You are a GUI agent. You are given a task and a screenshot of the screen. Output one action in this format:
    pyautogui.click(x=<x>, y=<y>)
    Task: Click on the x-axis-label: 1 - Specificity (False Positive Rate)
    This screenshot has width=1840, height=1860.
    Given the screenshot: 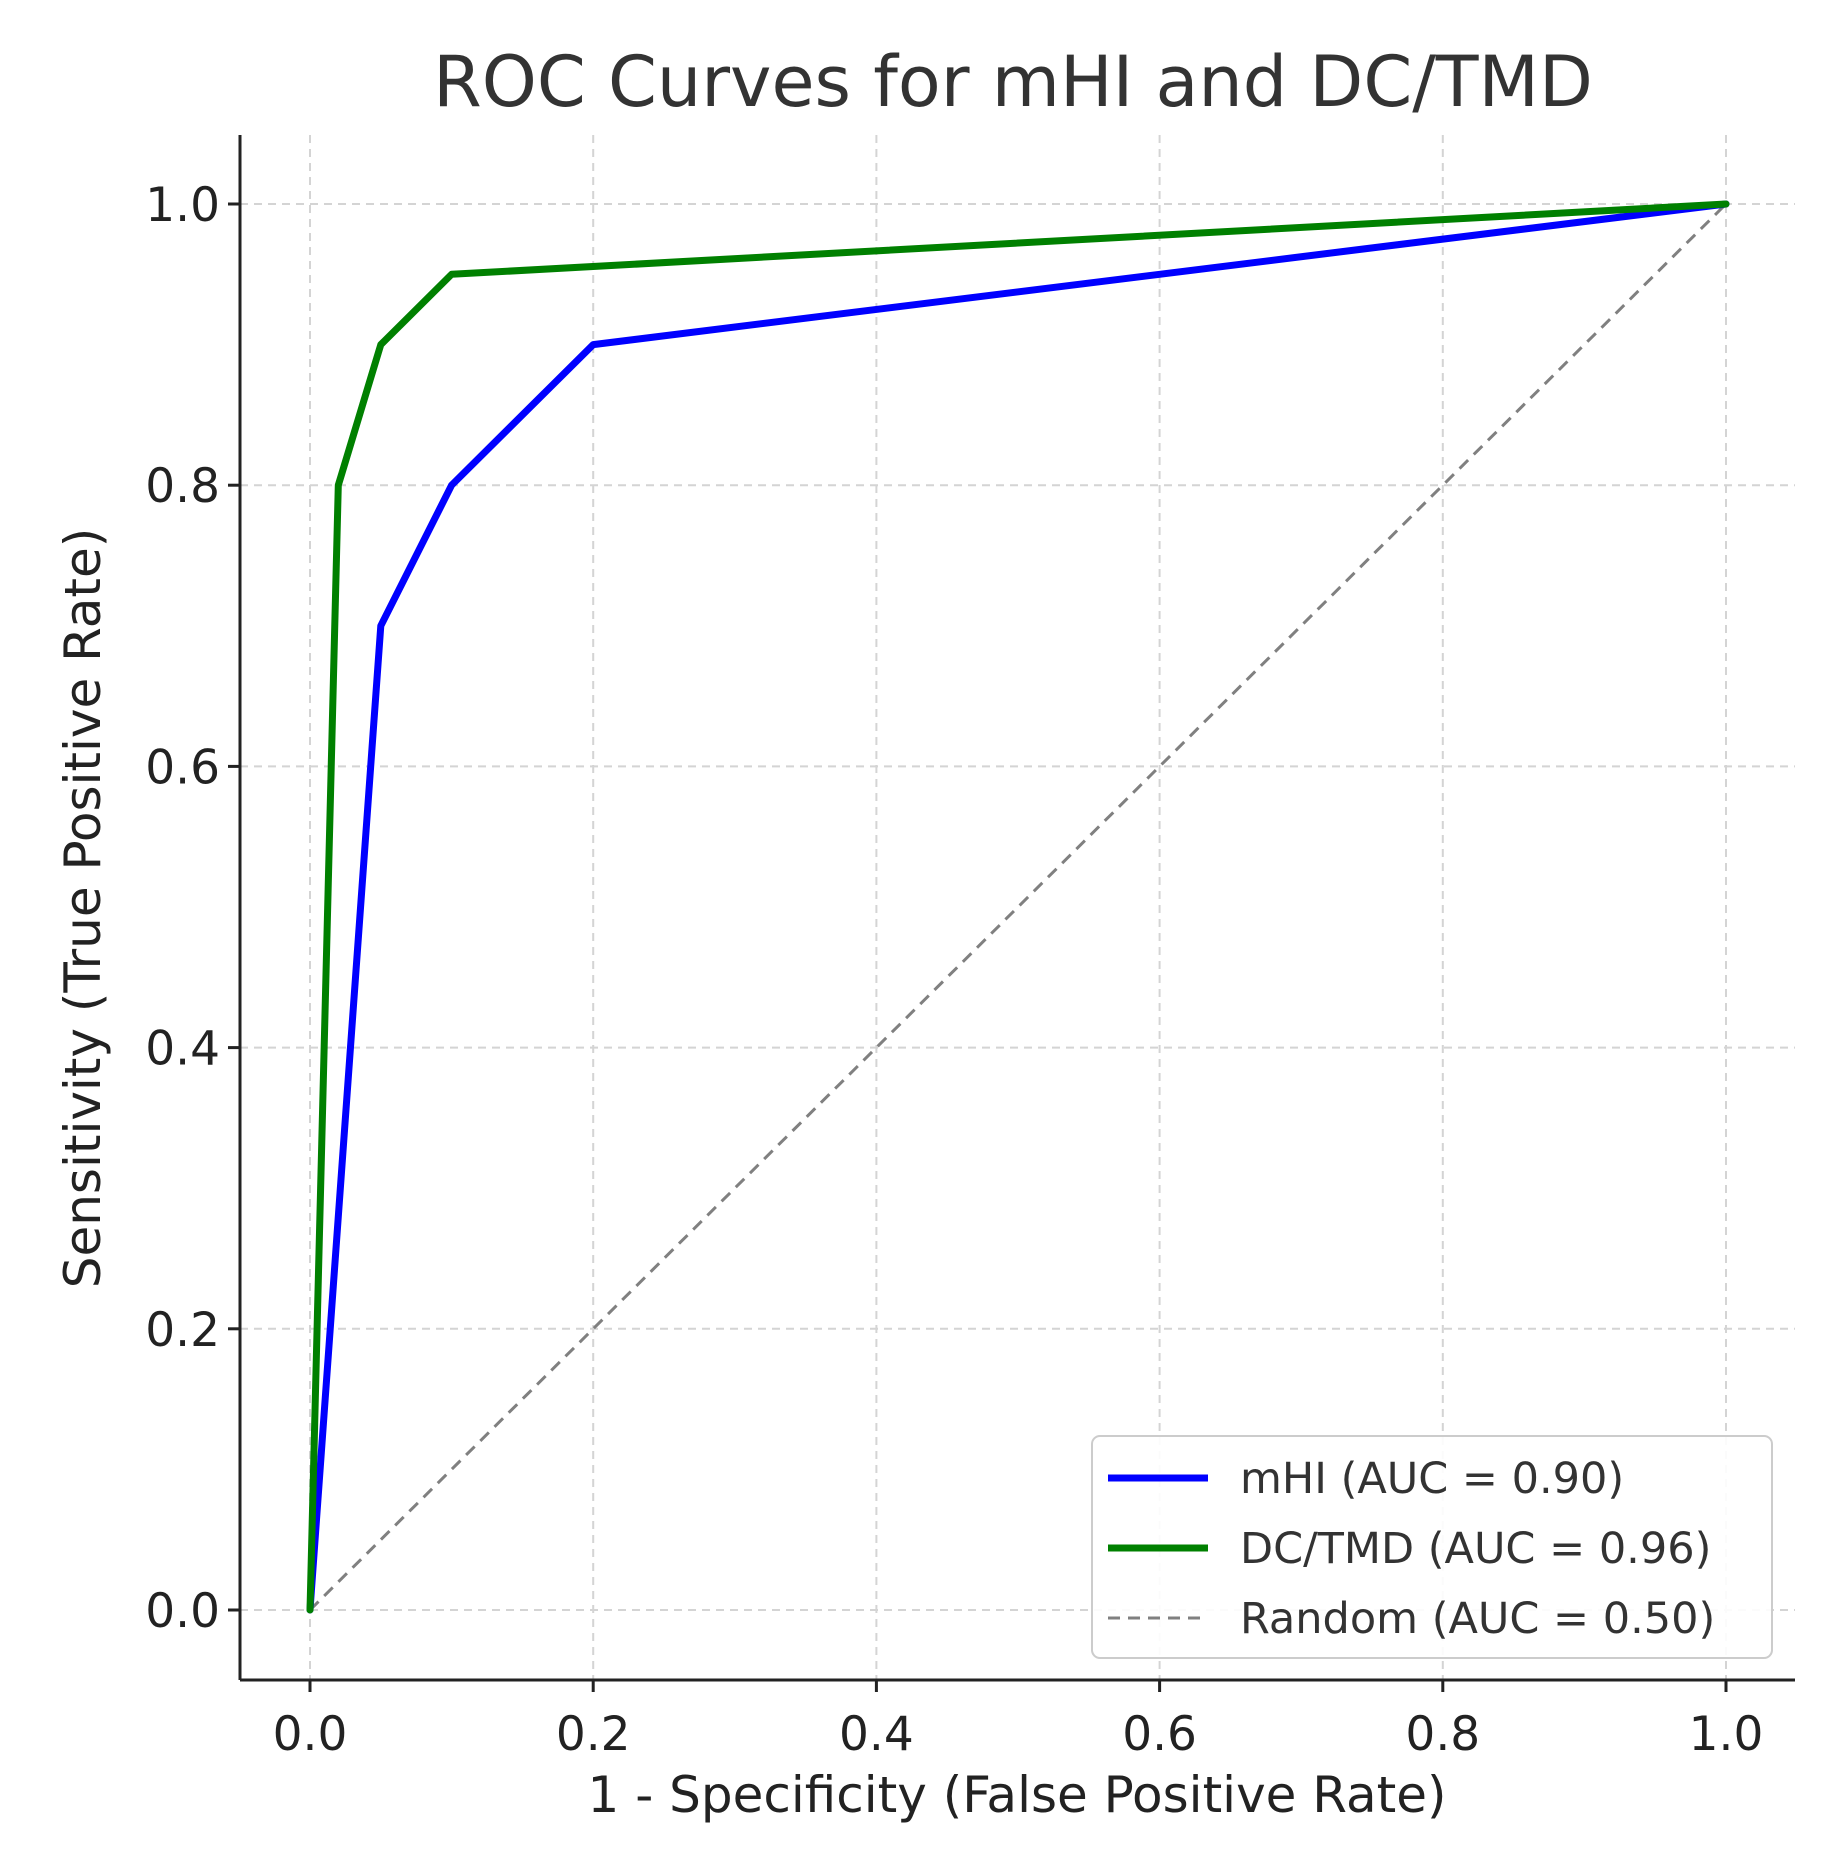 What is the action you would take?
    pyautogui.click(x=1017, y=1795)
    